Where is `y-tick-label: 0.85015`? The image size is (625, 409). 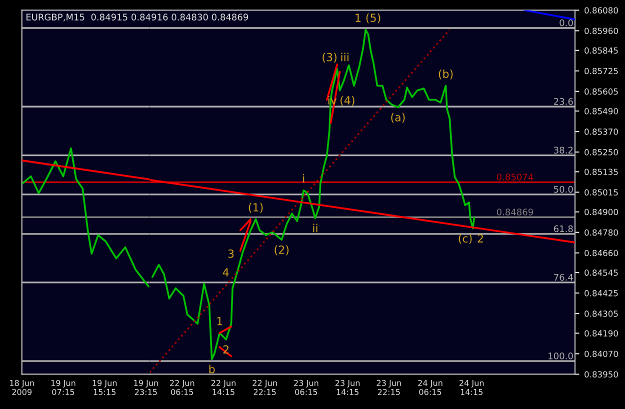
y-tick-label: 0.85015 is located at coordinates (601, 192).